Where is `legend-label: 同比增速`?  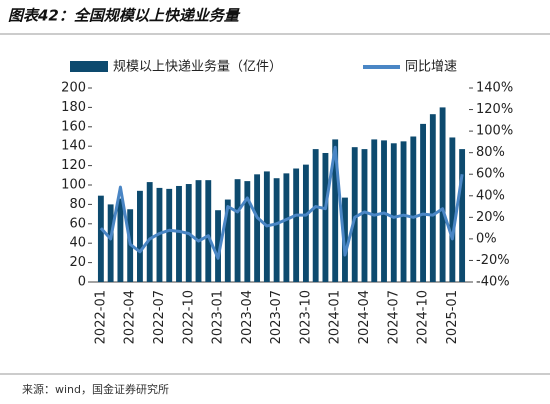
legend-label: 同比增速 is located at coordinates (431, 67).